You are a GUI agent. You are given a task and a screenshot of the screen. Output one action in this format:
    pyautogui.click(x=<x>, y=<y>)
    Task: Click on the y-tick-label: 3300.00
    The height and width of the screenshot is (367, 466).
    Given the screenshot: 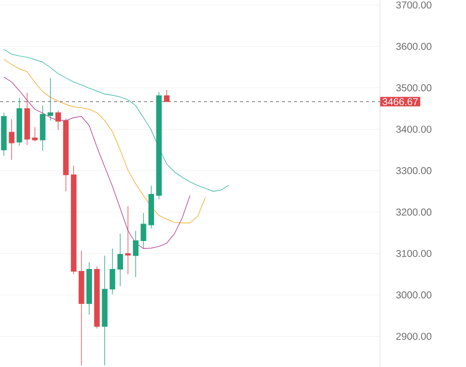 What is the action you would take?
    pyautogui.click(x=414, y=170)
    